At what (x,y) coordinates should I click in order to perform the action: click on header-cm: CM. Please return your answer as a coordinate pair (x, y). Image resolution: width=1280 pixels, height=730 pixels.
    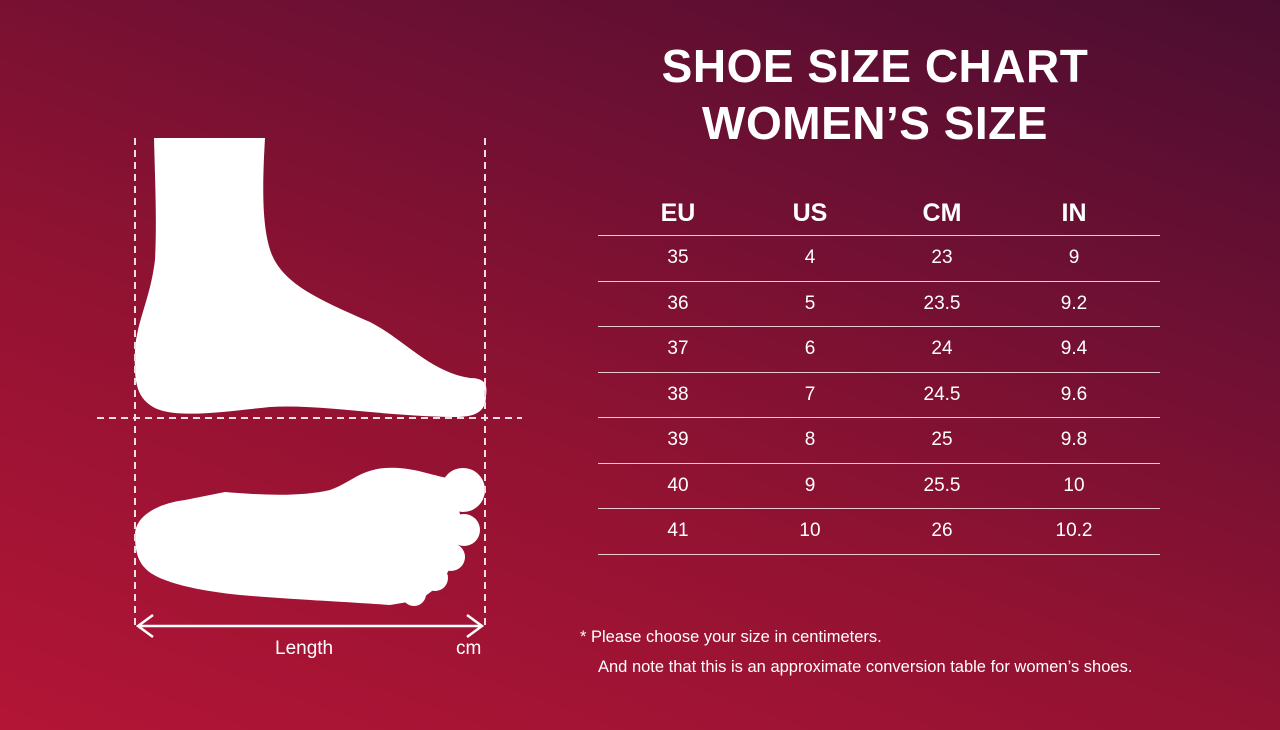
    Looking at the image, I should click on (942, 213).